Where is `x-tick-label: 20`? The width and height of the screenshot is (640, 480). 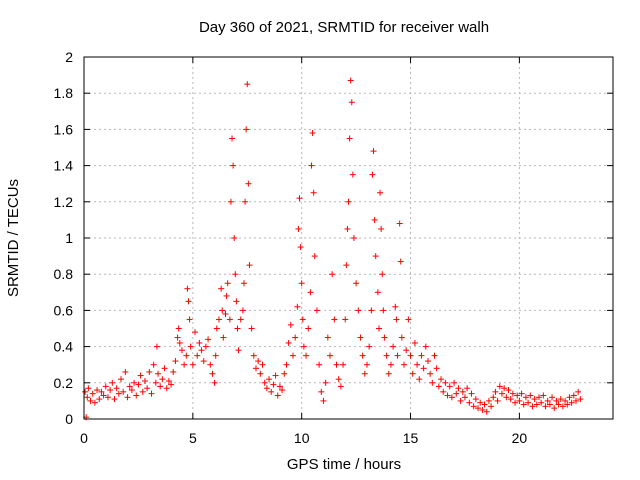
x-tick-label: 20 is located at coordinates (520, 438).